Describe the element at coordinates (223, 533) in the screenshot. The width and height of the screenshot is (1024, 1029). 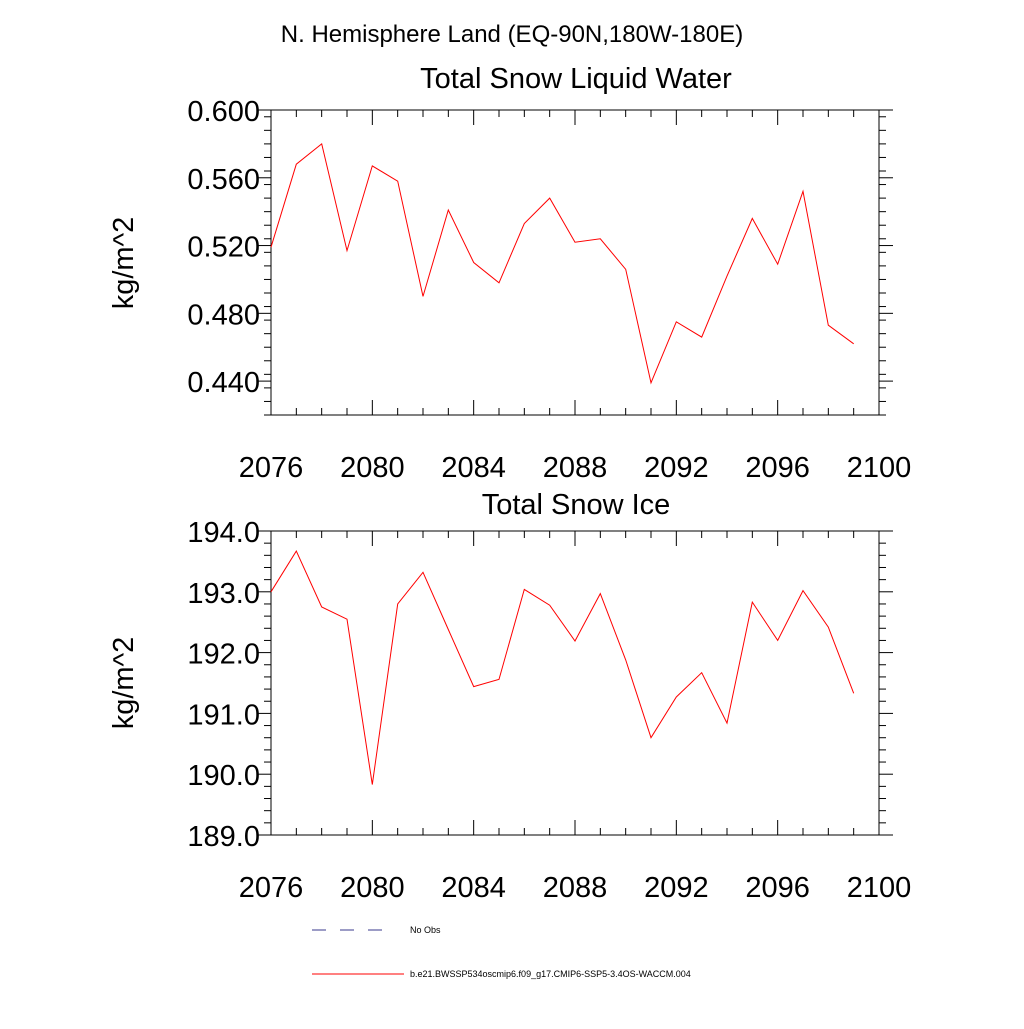
I see `y-tick-label: 194.0` at that location.